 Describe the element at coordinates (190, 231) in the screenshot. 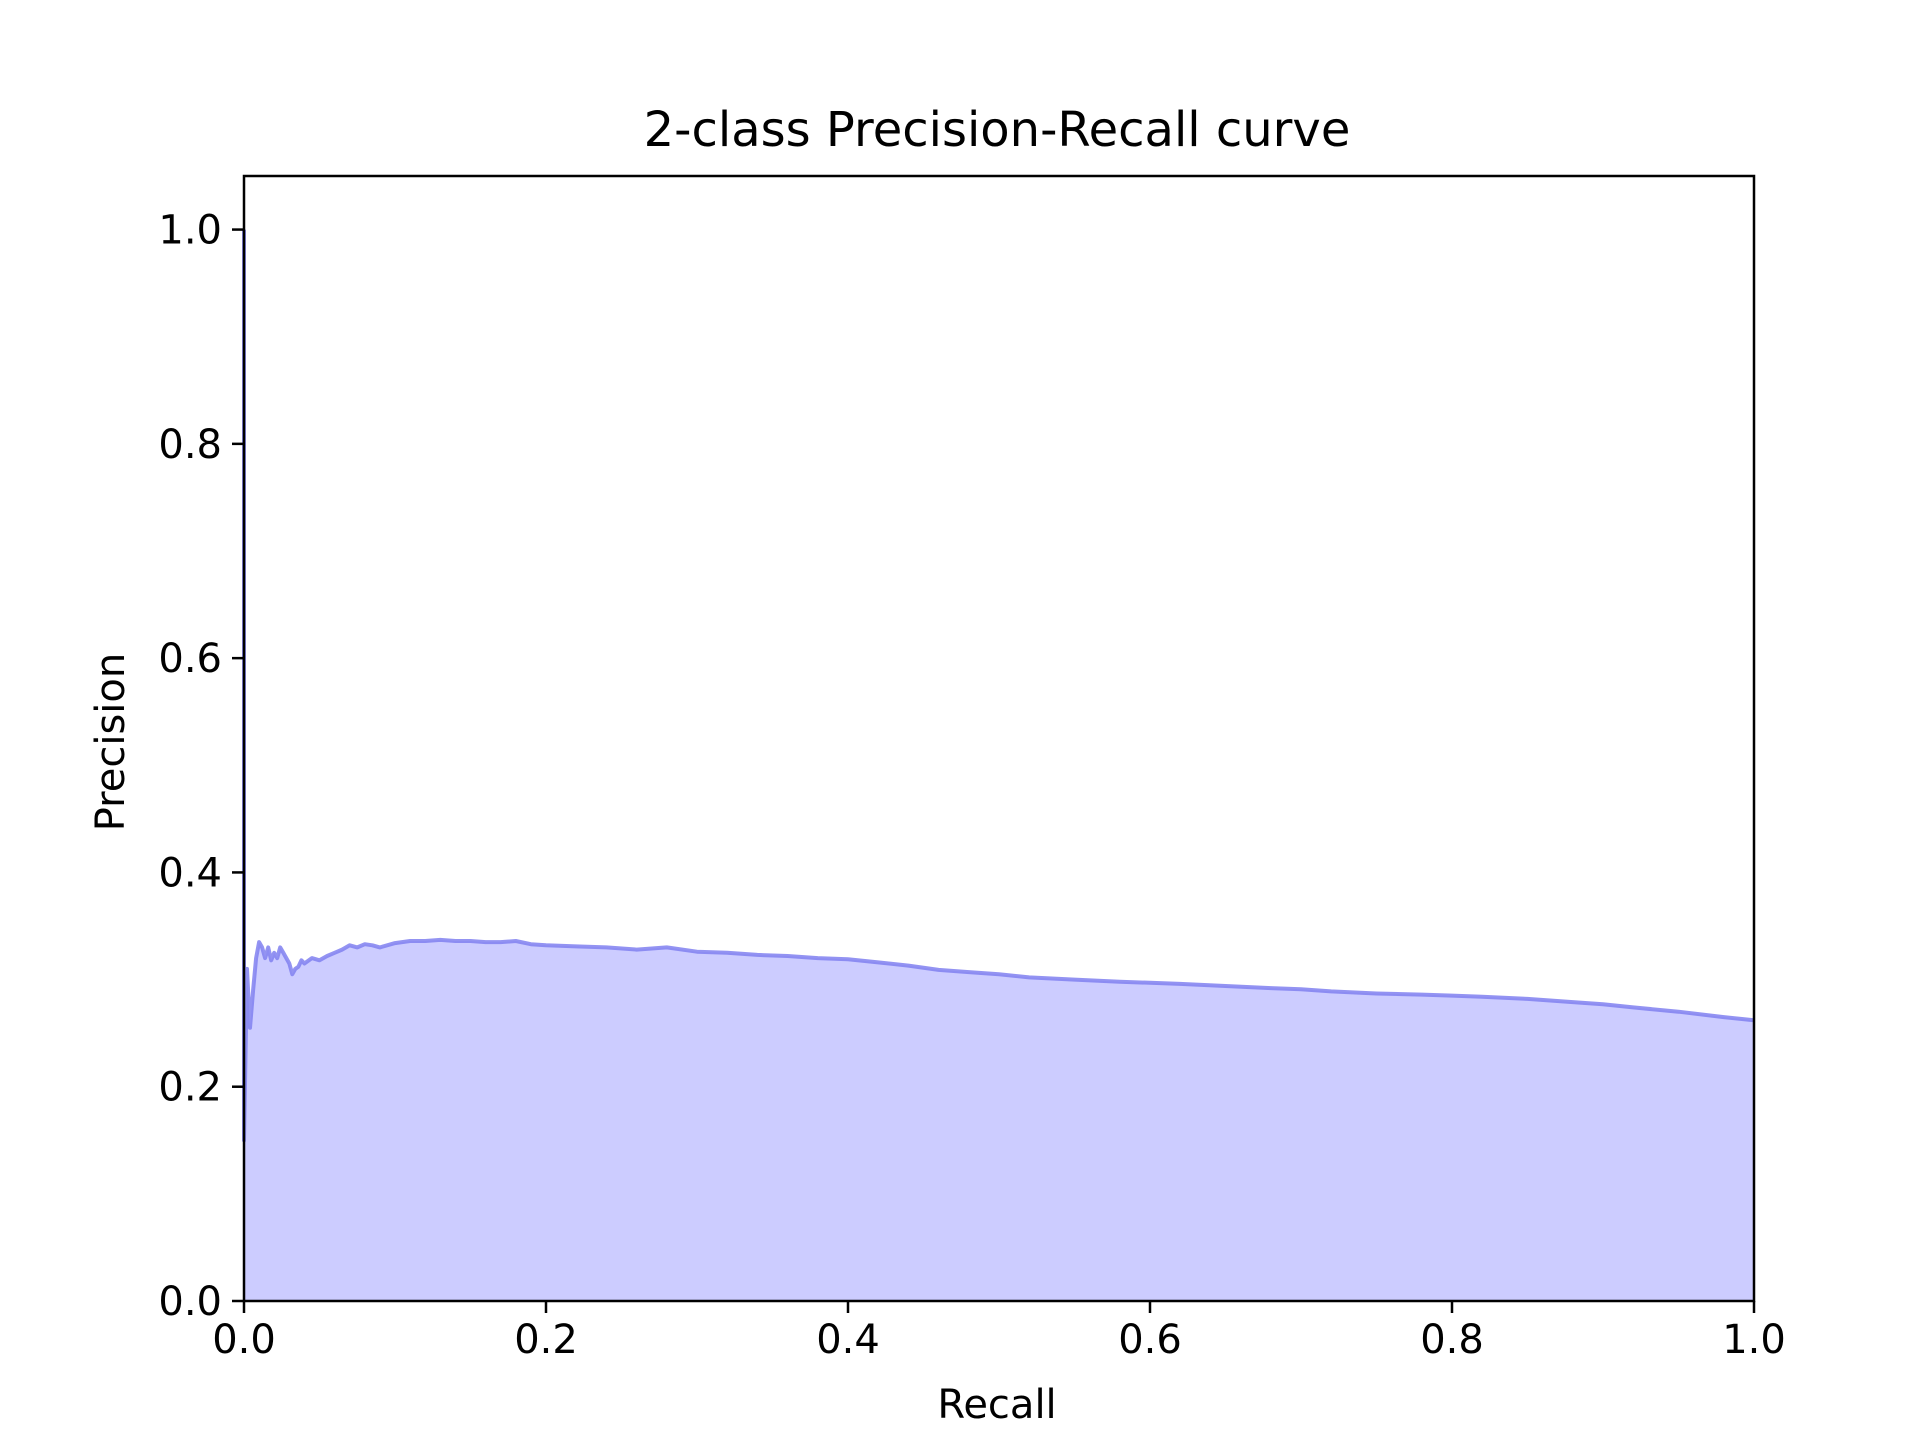

I see `y-tick-label: 1.0` at that location.